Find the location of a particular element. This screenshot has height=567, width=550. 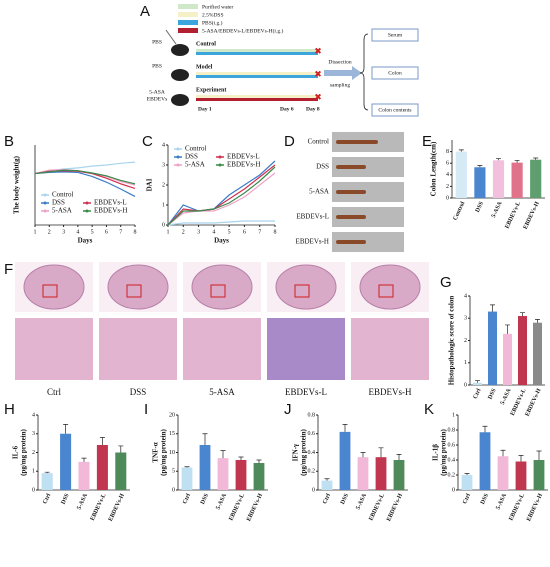

y-tick-label: 0.2 is located at coordinates (452, 475).